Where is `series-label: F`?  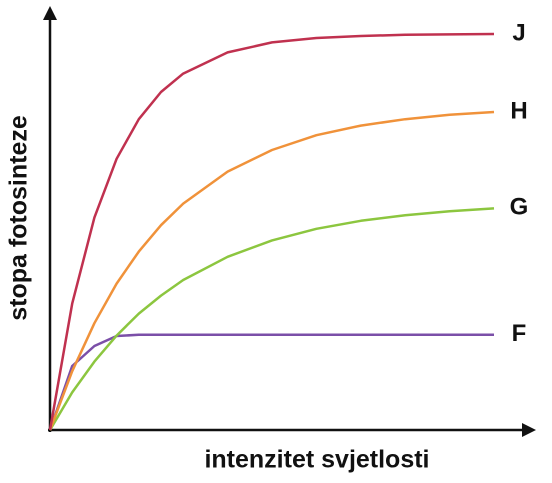
series-label: F is located at coordinates (519, 333).